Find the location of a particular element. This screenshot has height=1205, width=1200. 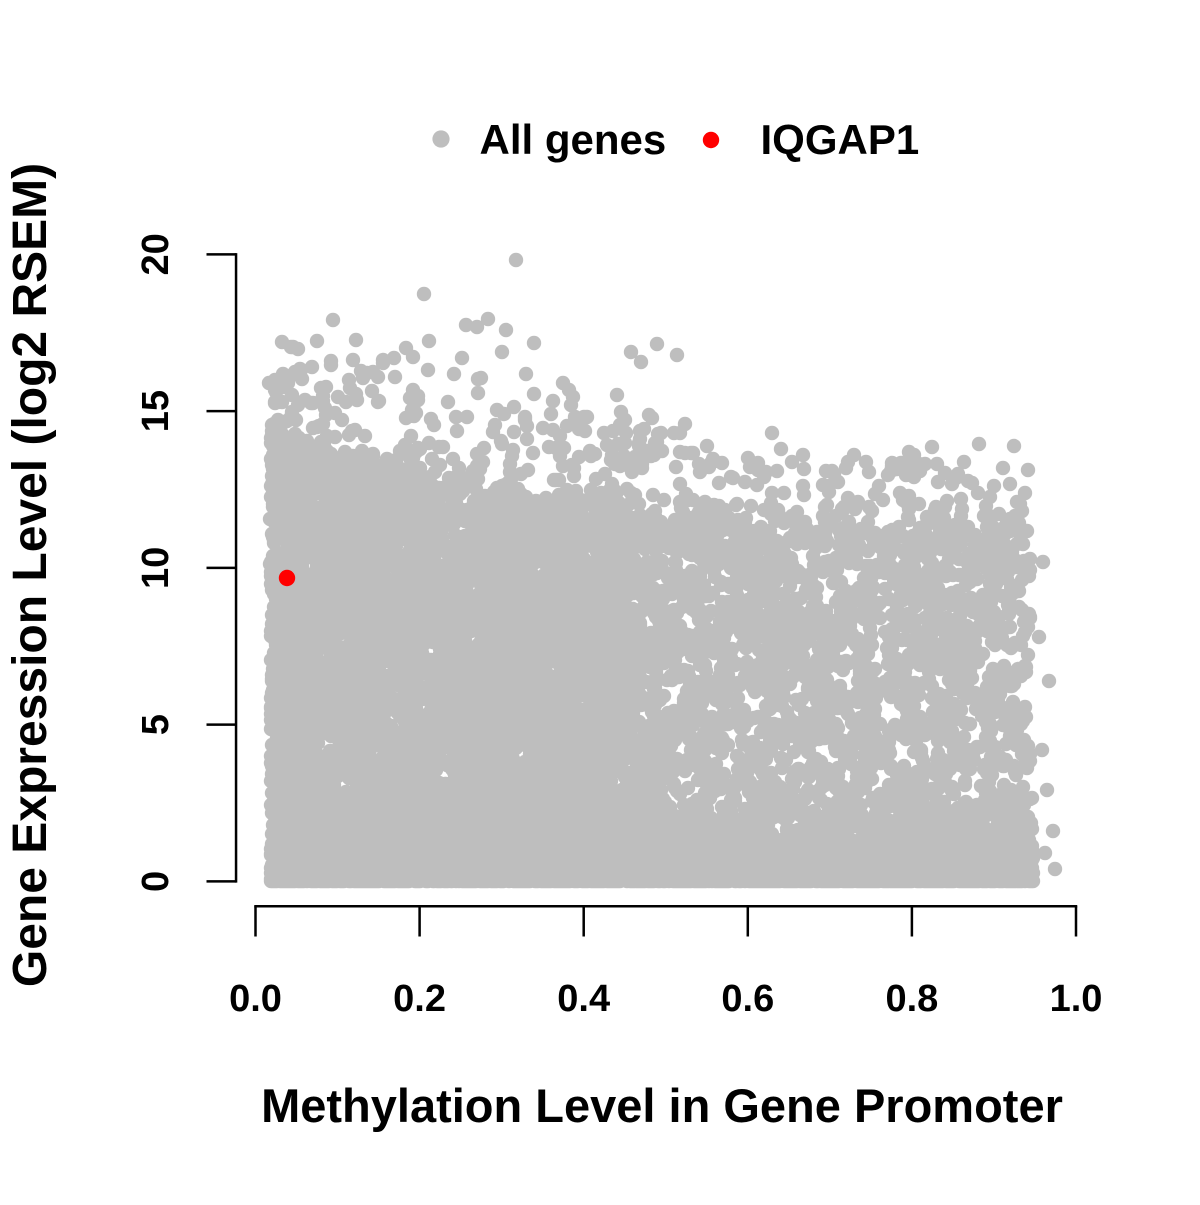

svg-text: 5 is located at coordinates (156, 724).